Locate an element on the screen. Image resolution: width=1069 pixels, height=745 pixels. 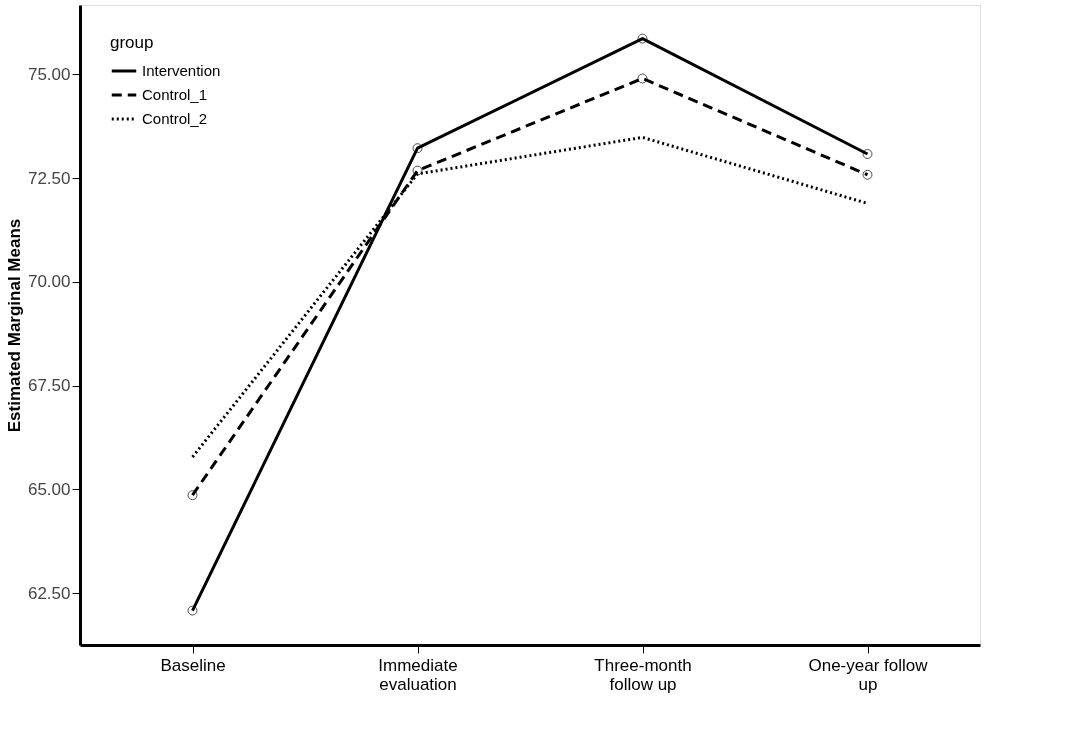
x-tick-label: One-year follow up is located at coordinates (868, 674).